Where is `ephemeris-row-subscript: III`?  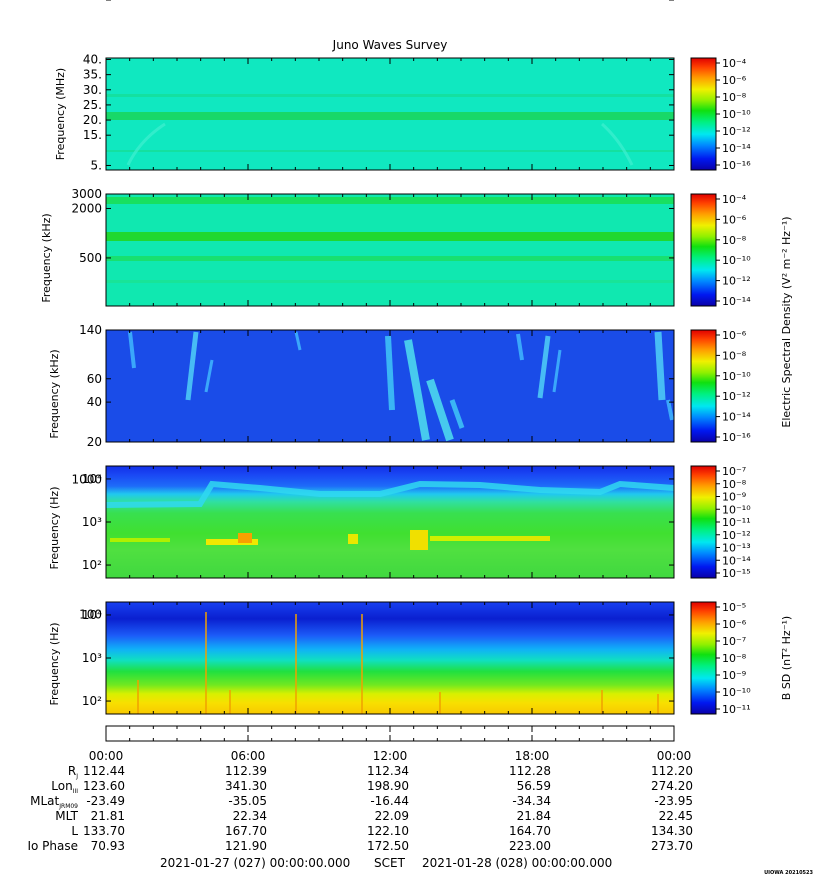
ephemeris-row-subscript: III is located at coordinates (76, 791).